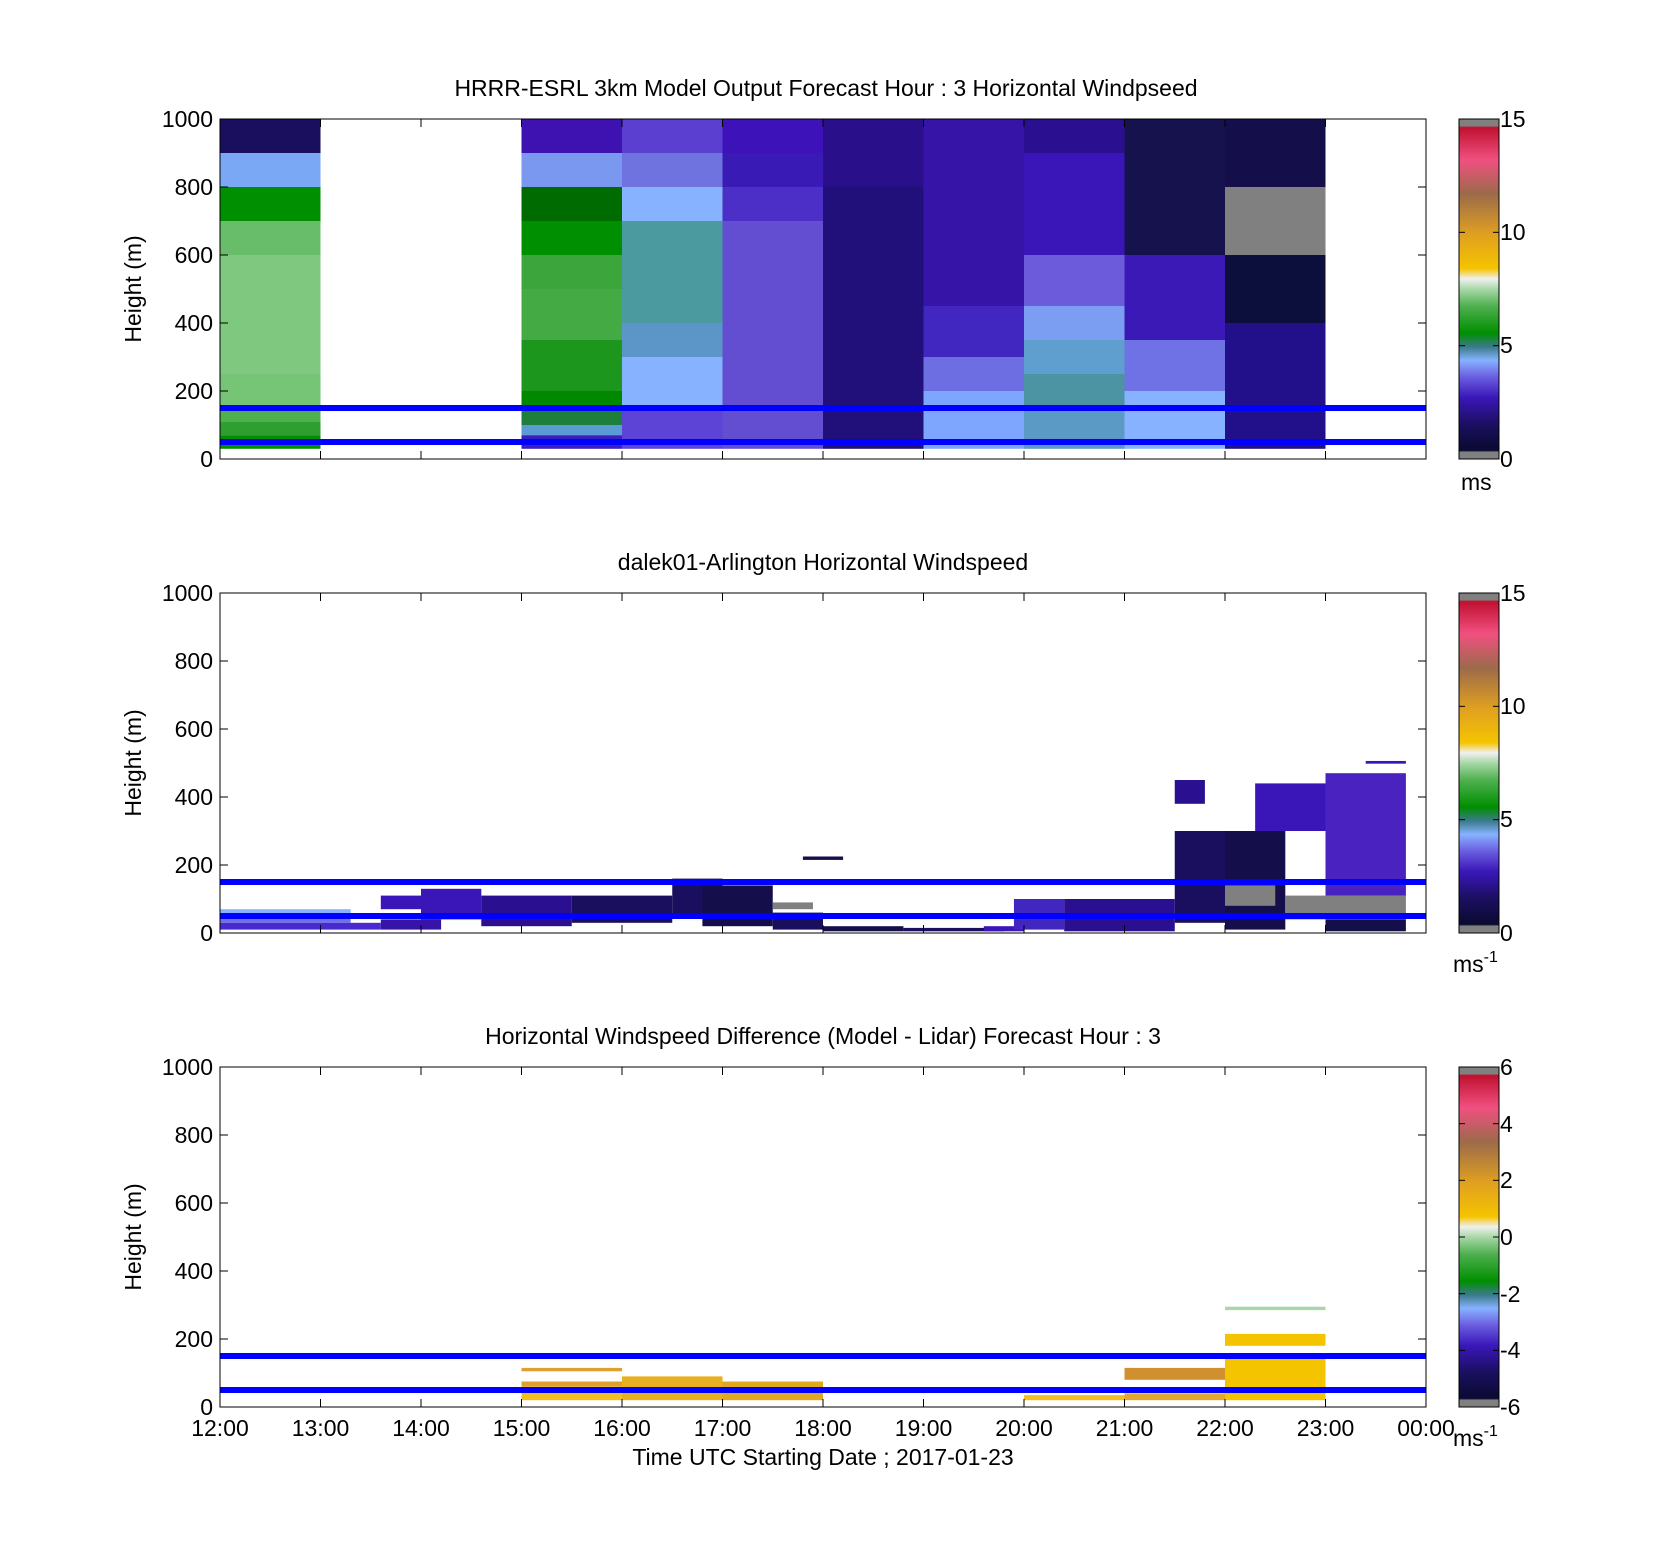 This screenshot has width=1680, height=1561. I want to click on x-tick-label: 22:00, so click(1225, 1428).